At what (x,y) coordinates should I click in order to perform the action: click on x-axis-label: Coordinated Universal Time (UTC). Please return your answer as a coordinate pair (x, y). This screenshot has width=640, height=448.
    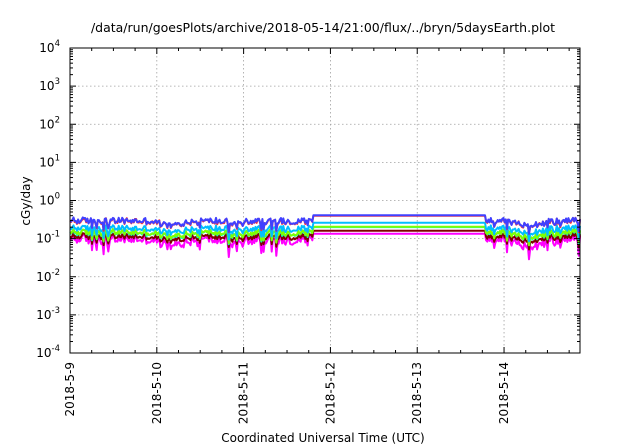
    Looking at the image, I should click on (322, 438).